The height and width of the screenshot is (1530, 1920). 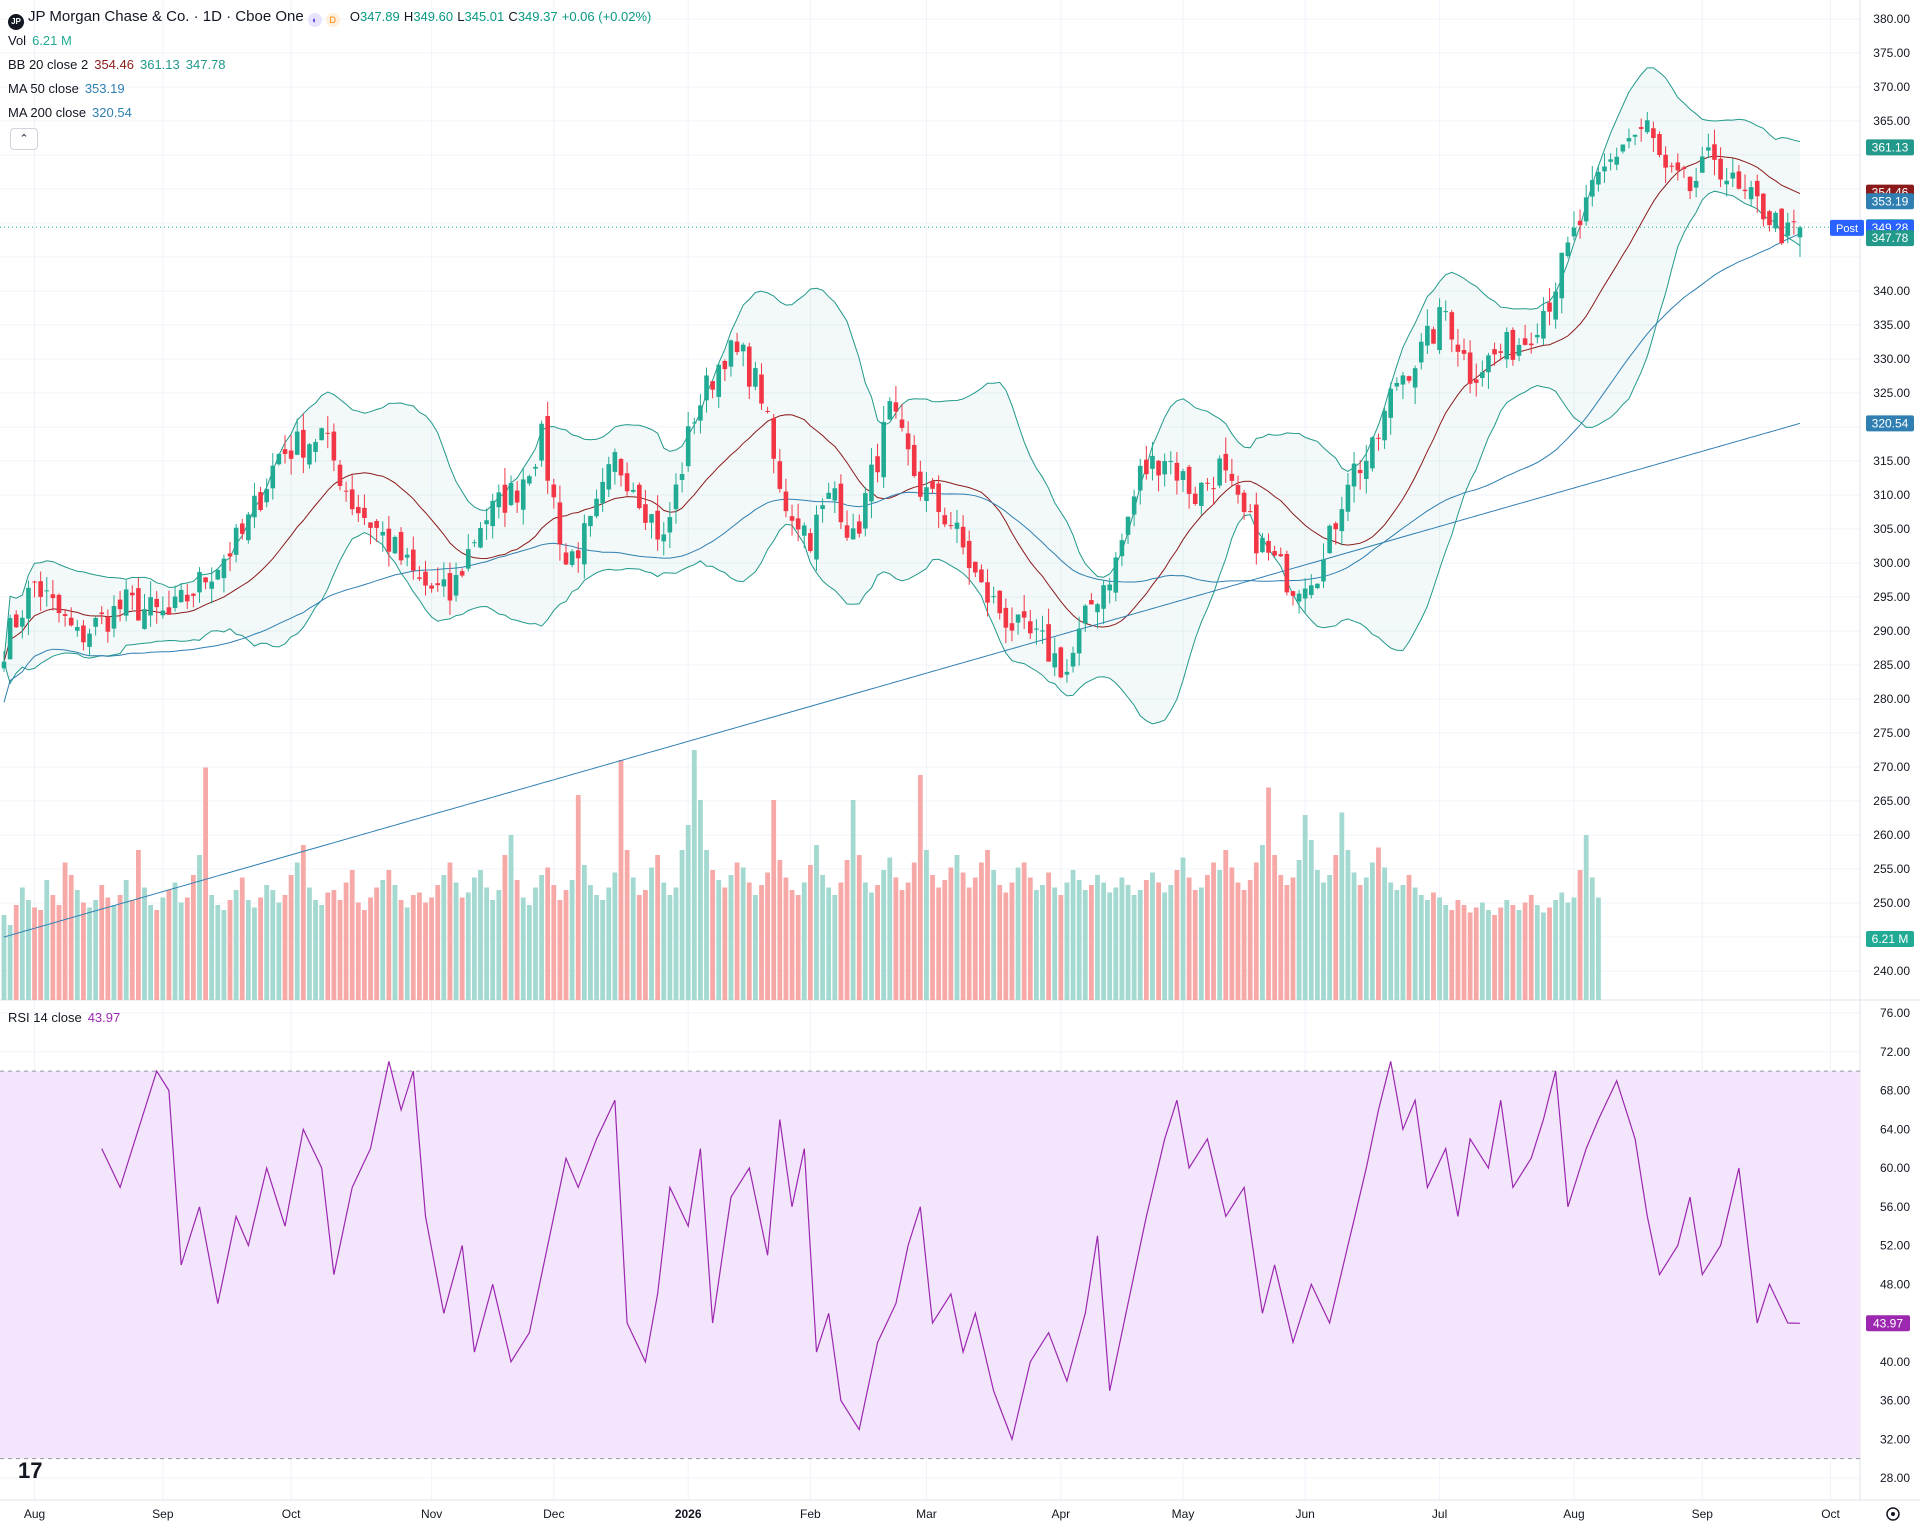 I want to click on rsi-tick-label: 48.00, so click(x=1895, y=1284).